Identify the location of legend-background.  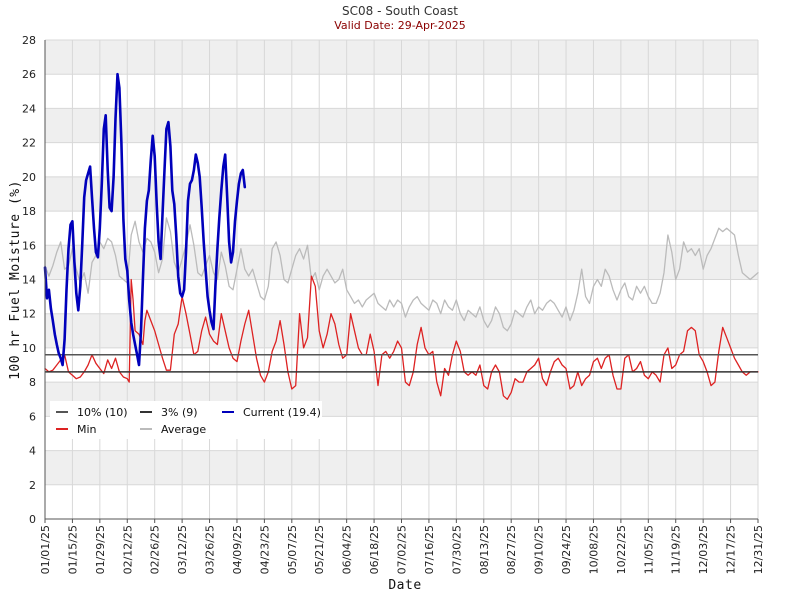
(186, 420).